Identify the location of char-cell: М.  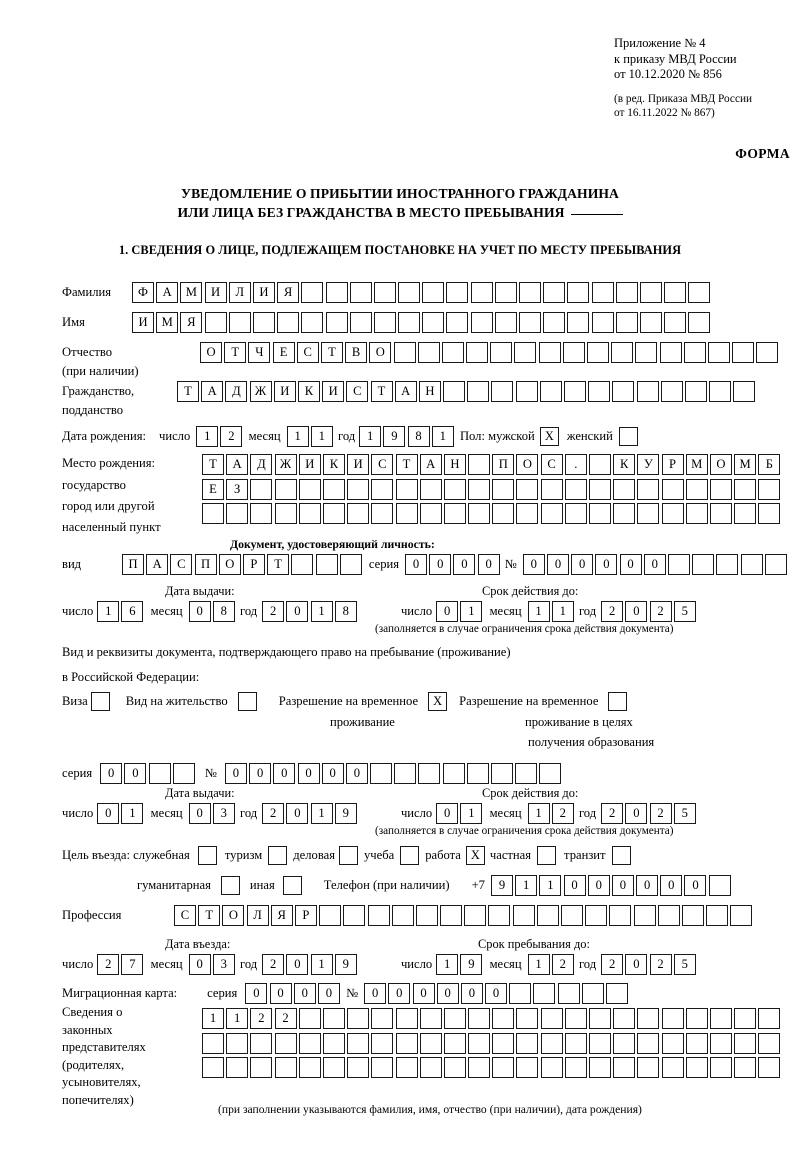
(696, 464).